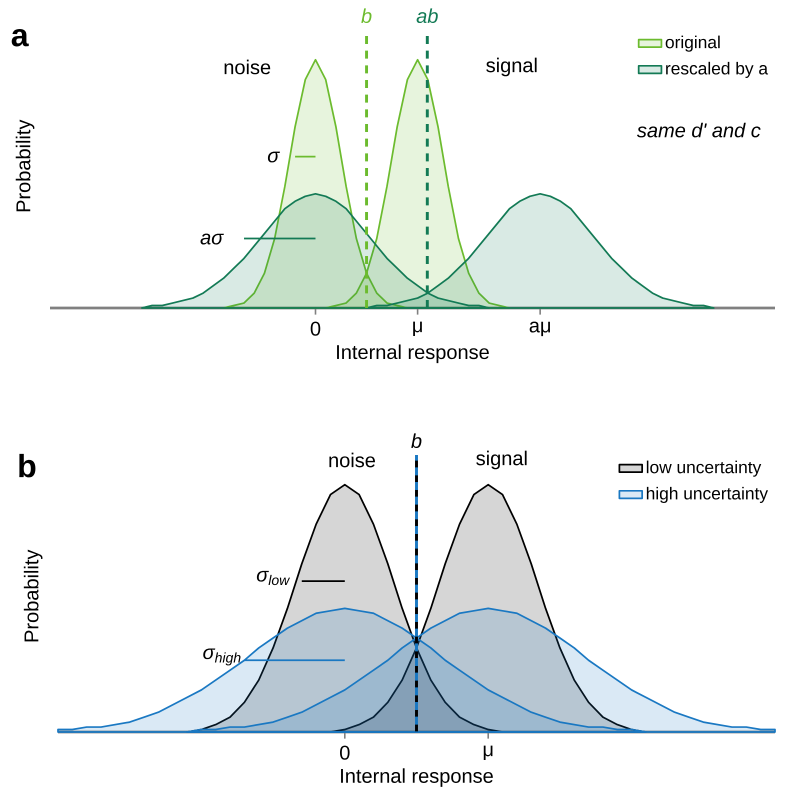 The width and height of the screenshot is (809, 808). What do you see at coordinates (352, 460) in the screenshot?
I see `text: noise` at bounding box center [352, 460].